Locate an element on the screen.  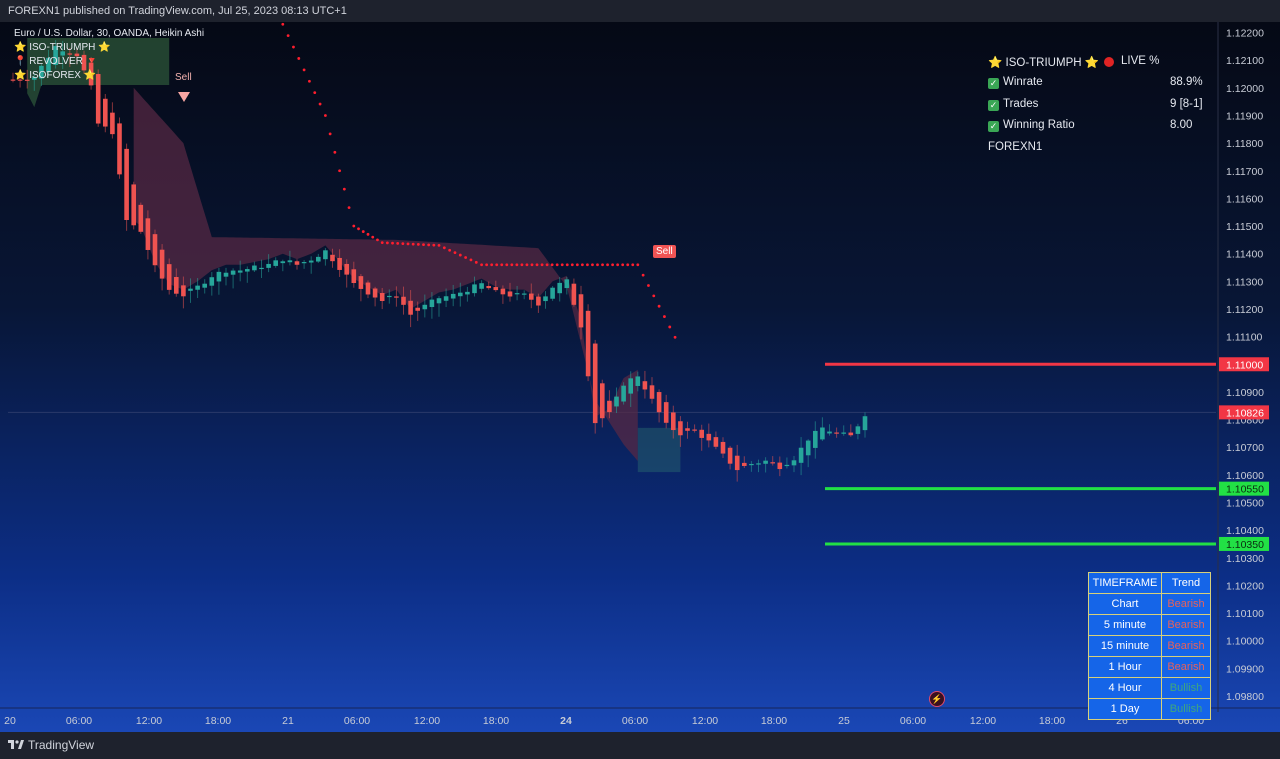
stats-title: ⭐ ISO-TRIUMPH ⭐ is located at coordinates (1044, 63).